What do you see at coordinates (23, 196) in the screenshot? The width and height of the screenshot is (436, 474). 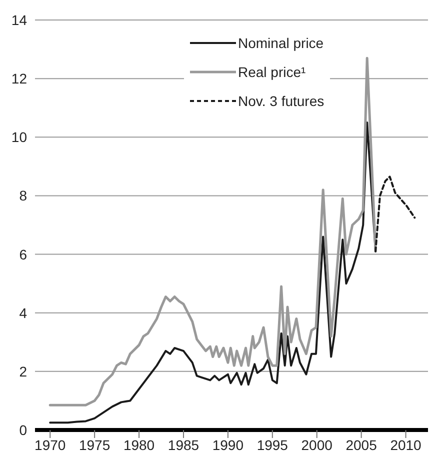 I see `y-tick-label: 8` at bounding box center [23, 196].